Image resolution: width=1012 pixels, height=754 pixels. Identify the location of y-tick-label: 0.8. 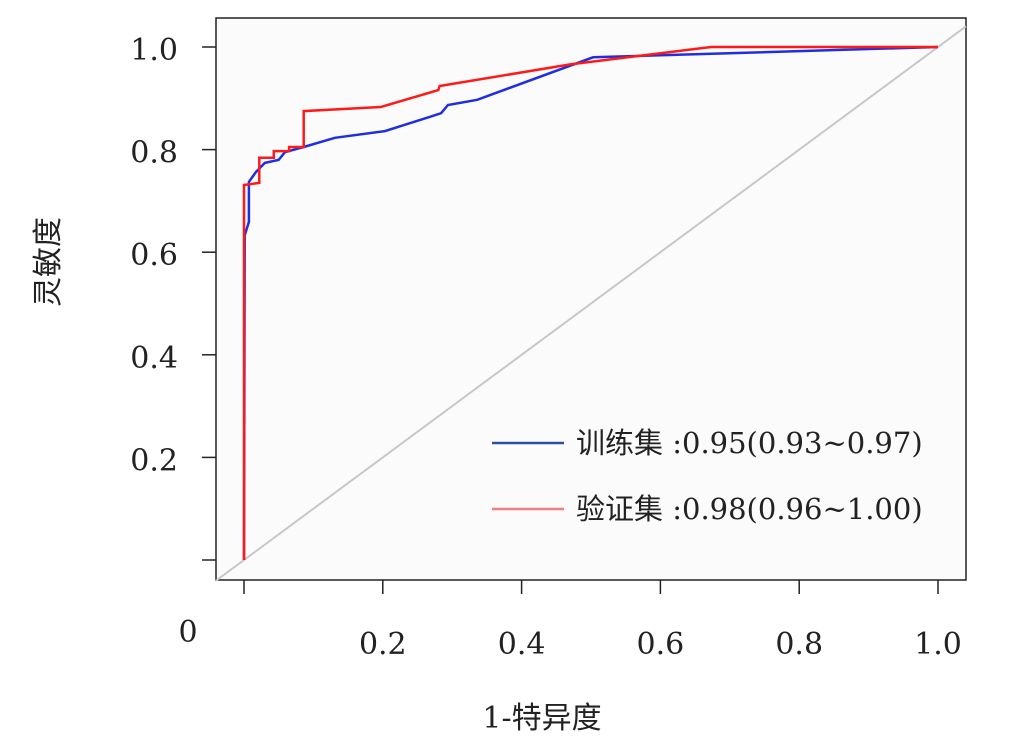
(154, 153).